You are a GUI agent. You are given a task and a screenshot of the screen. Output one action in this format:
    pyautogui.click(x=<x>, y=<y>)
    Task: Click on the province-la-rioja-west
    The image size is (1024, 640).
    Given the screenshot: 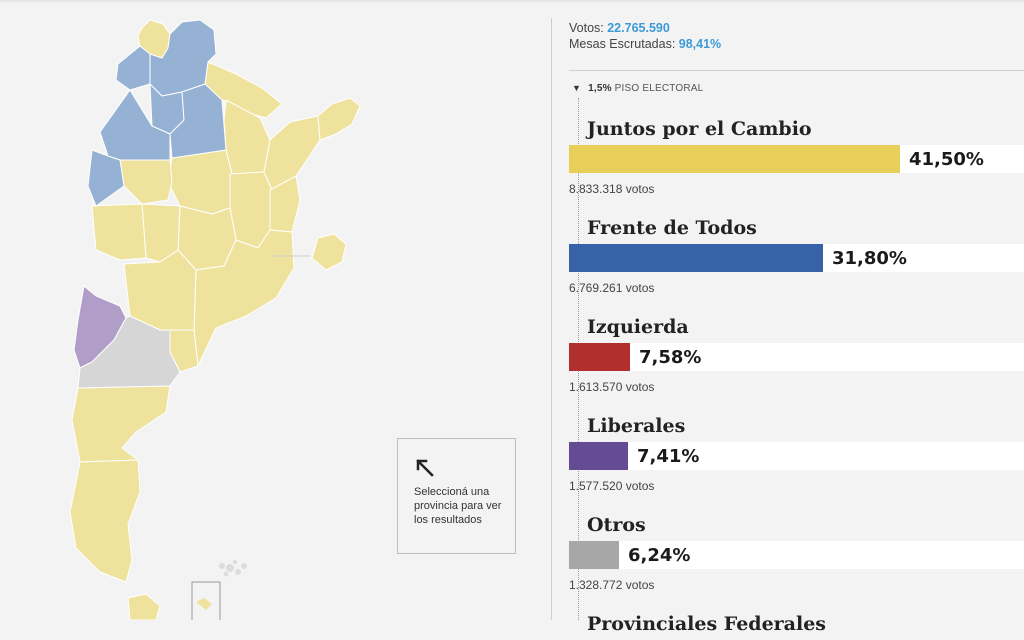 What is the action you would take?
    pyautogui.click(x=106, y=178)
    